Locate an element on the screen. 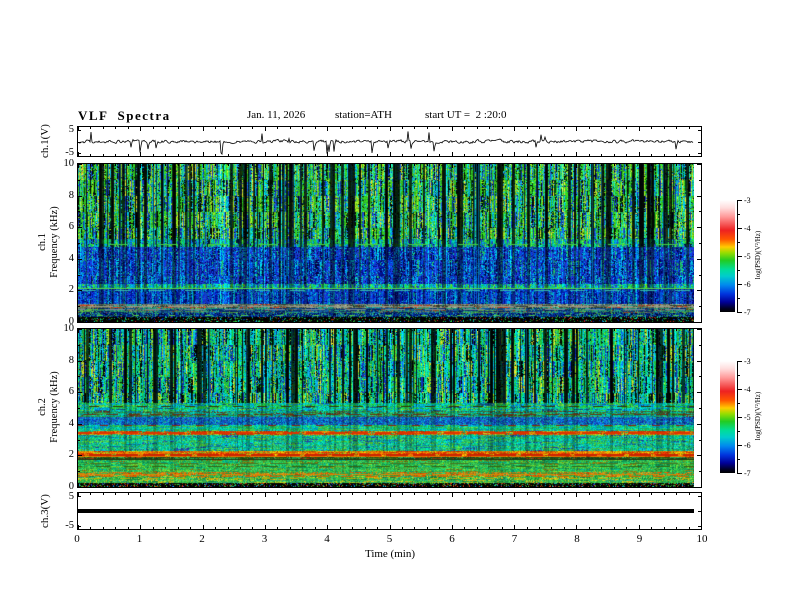 Image resolution: width=792 pixels, height=612 pixels. time-tick-label: 8 is located at coordinates (577, 539).